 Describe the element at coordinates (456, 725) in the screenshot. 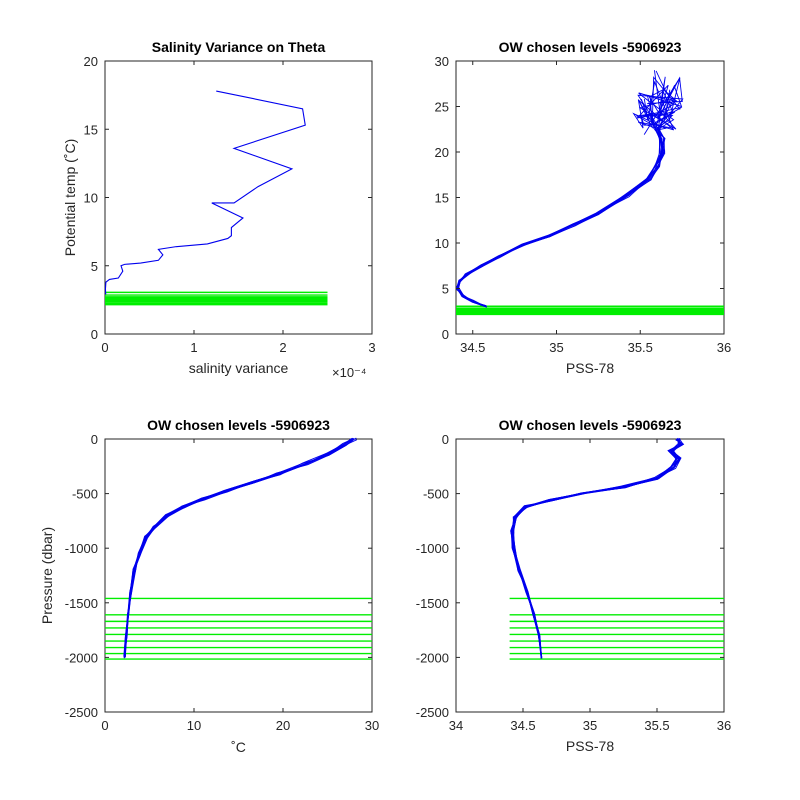

I see `x-tick-label: 34` at that location.